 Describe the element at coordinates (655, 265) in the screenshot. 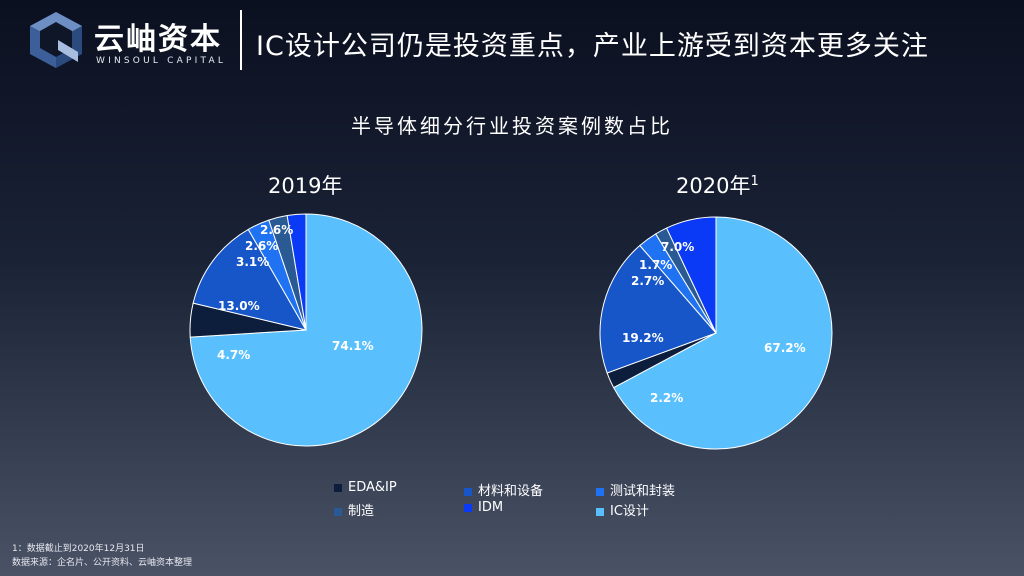

I see `pie-label-1-4: 1.7%` at that location.